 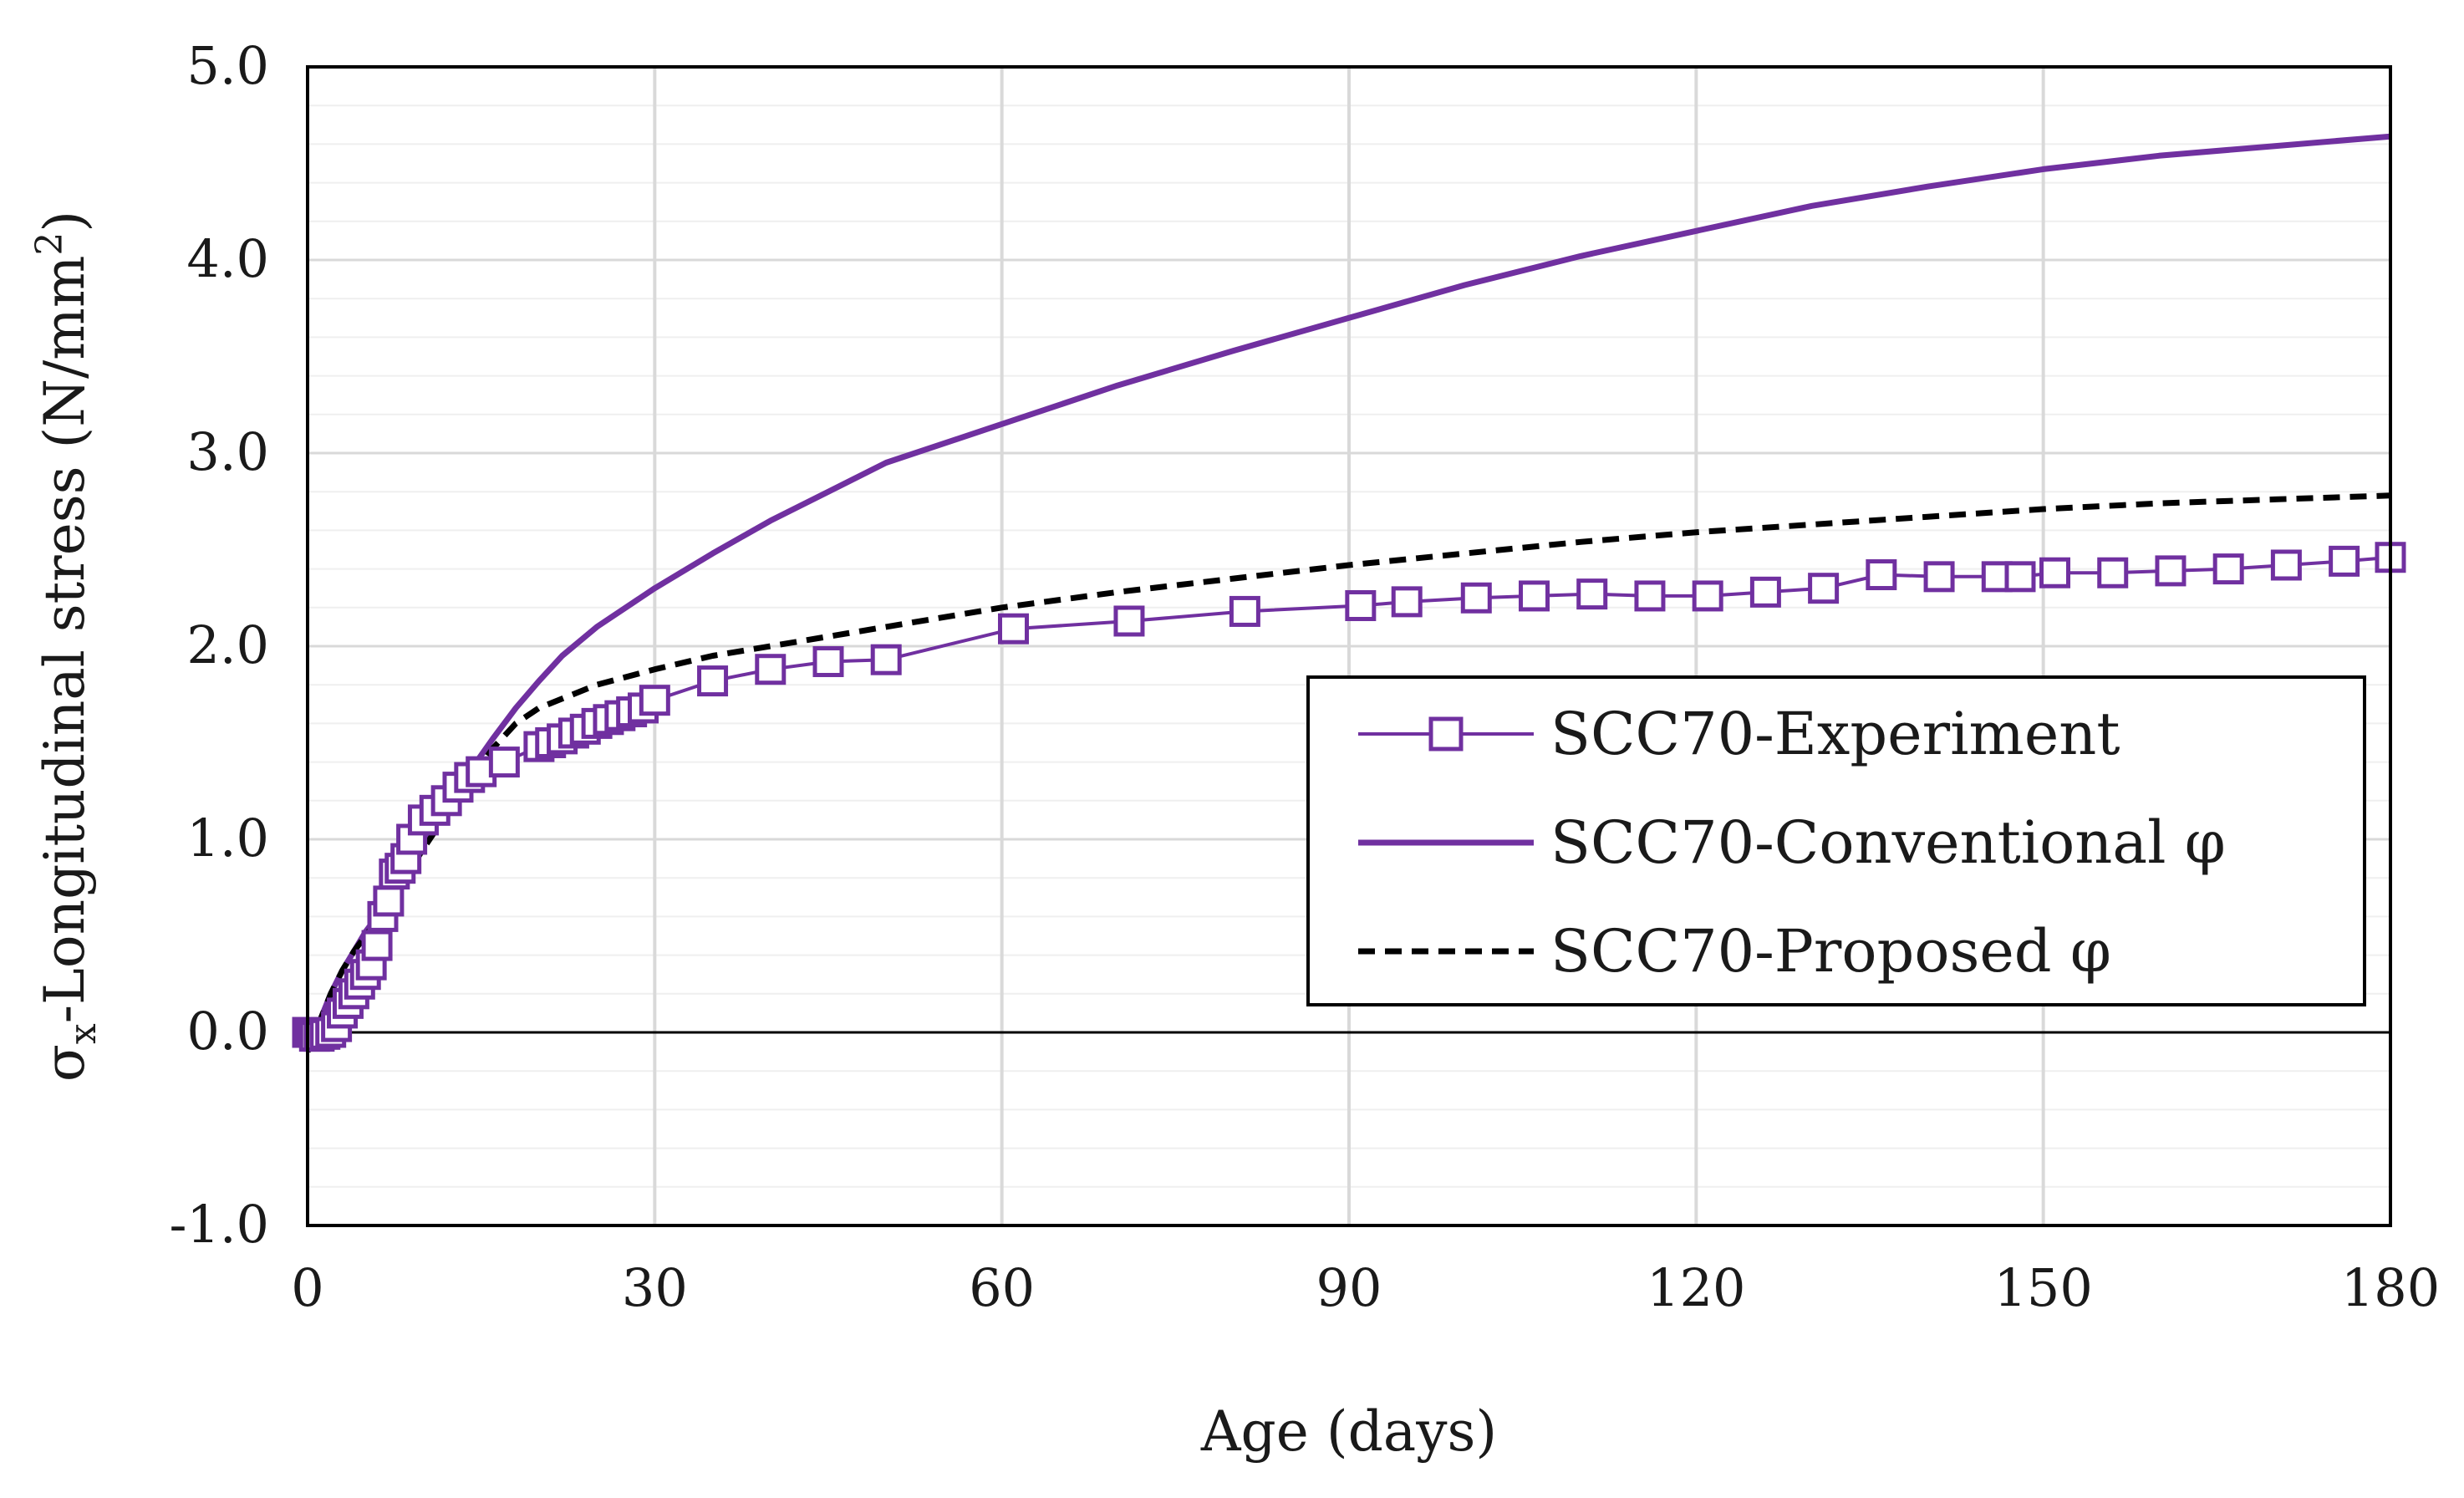 What do you see at coordinates (307, 1287) in the screenshot?
I see `x-tick-label: 0` at bounding box center [307, 1287].